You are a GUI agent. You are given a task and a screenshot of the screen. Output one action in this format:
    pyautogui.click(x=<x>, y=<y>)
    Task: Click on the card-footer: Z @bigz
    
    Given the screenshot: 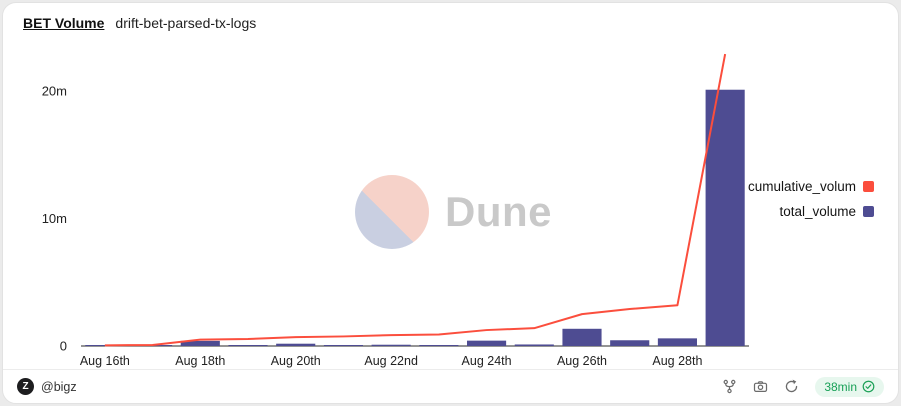 What is the action you would take?
    pyautogui.click(x=450, y=386)
    